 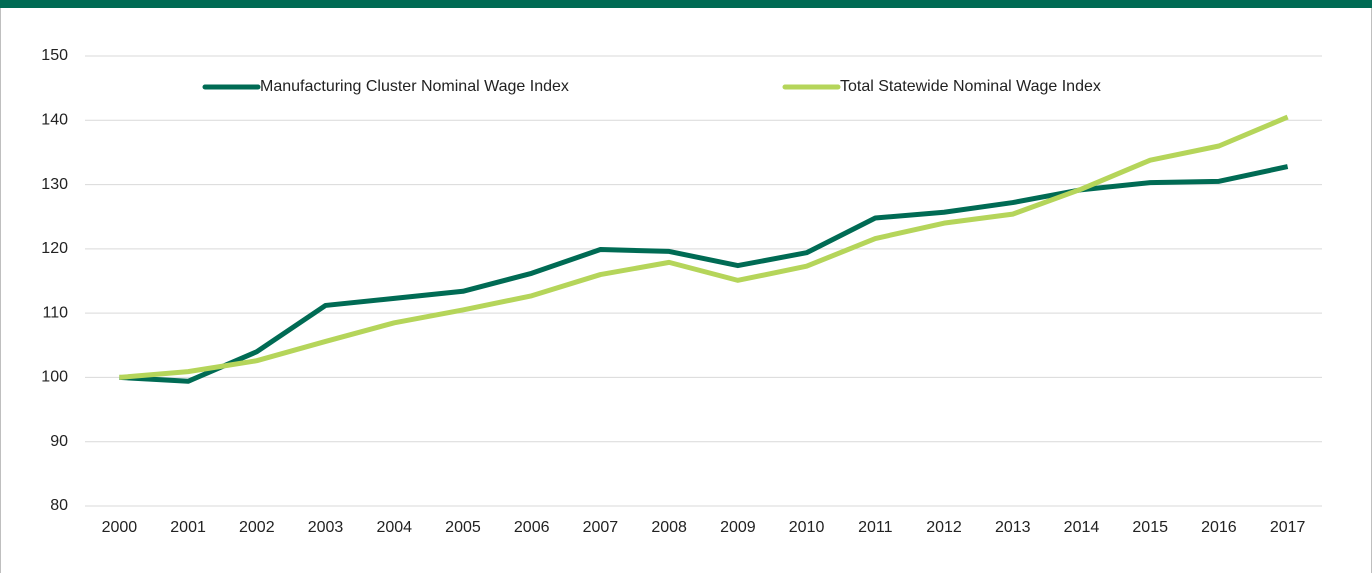 I want to click on x-tick-label: 2003, so click(x=326, y=527).